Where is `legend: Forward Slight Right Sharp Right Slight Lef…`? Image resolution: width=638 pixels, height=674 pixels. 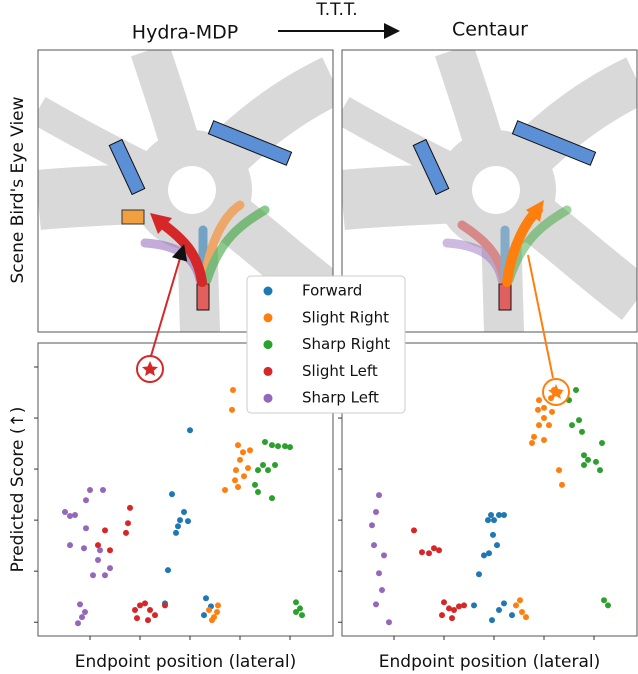
legend: Forward Slight Right Sharp Right Slight Lef… is located at coordinates (326, 344).